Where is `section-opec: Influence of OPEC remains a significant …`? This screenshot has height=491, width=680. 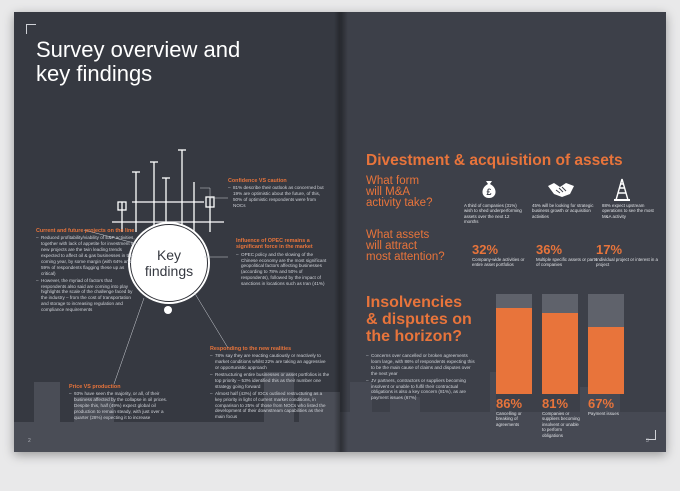
section-opec: Influence of OPEC remains a significant … is located at coordinates (283, 263).